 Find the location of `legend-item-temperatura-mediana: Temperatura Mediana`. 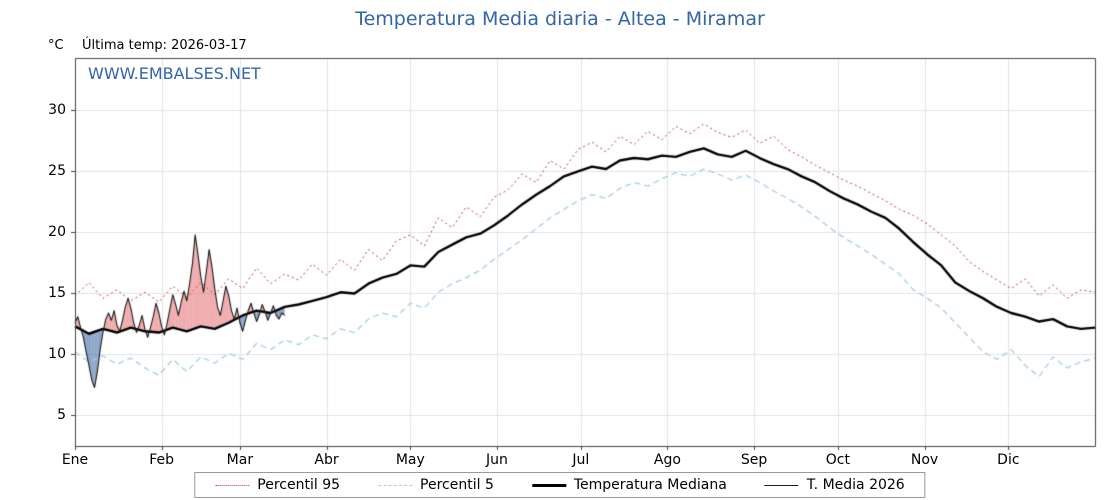

legend-item-temperatura-mediana: Temperatura Mediana is located at coordinates (629, 485).